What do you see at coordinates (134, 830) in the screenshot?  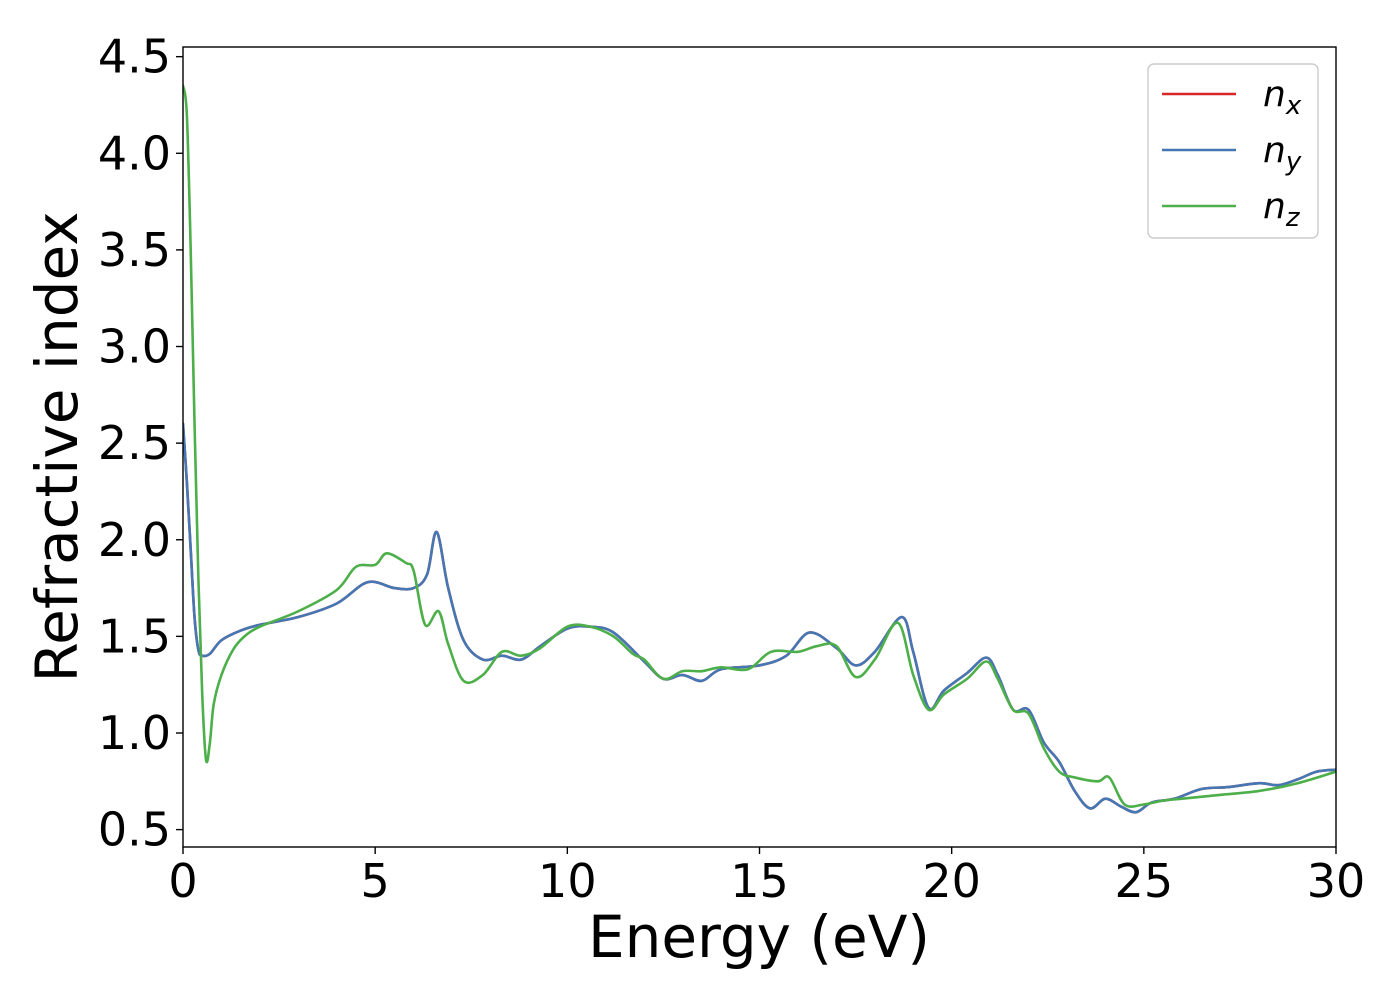 I see `y-tick-label: 0.5` at bounding box center [134, 830].